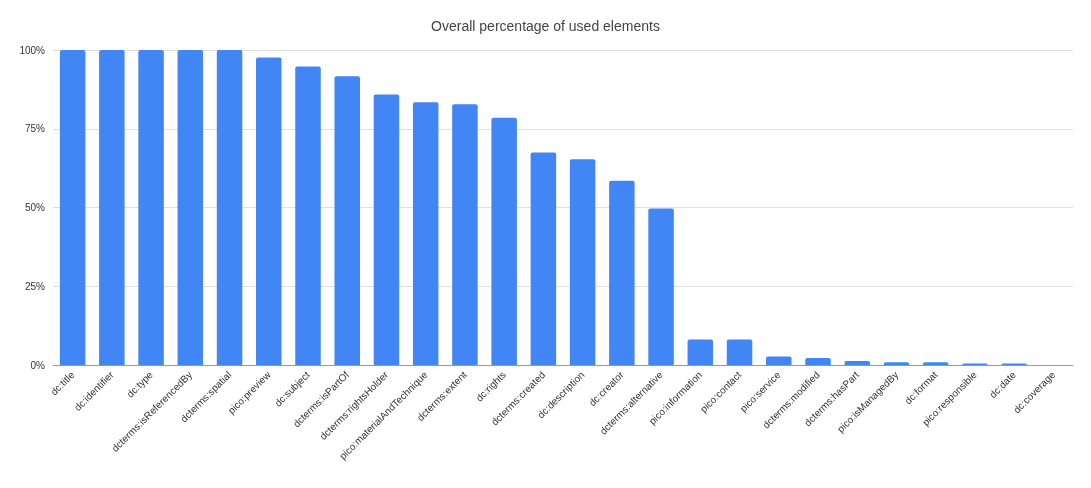  What do you see at coordinates (35, 286) in the screenshot?
I see `y-tick-label: 25%` at bounding box center [35, 286].